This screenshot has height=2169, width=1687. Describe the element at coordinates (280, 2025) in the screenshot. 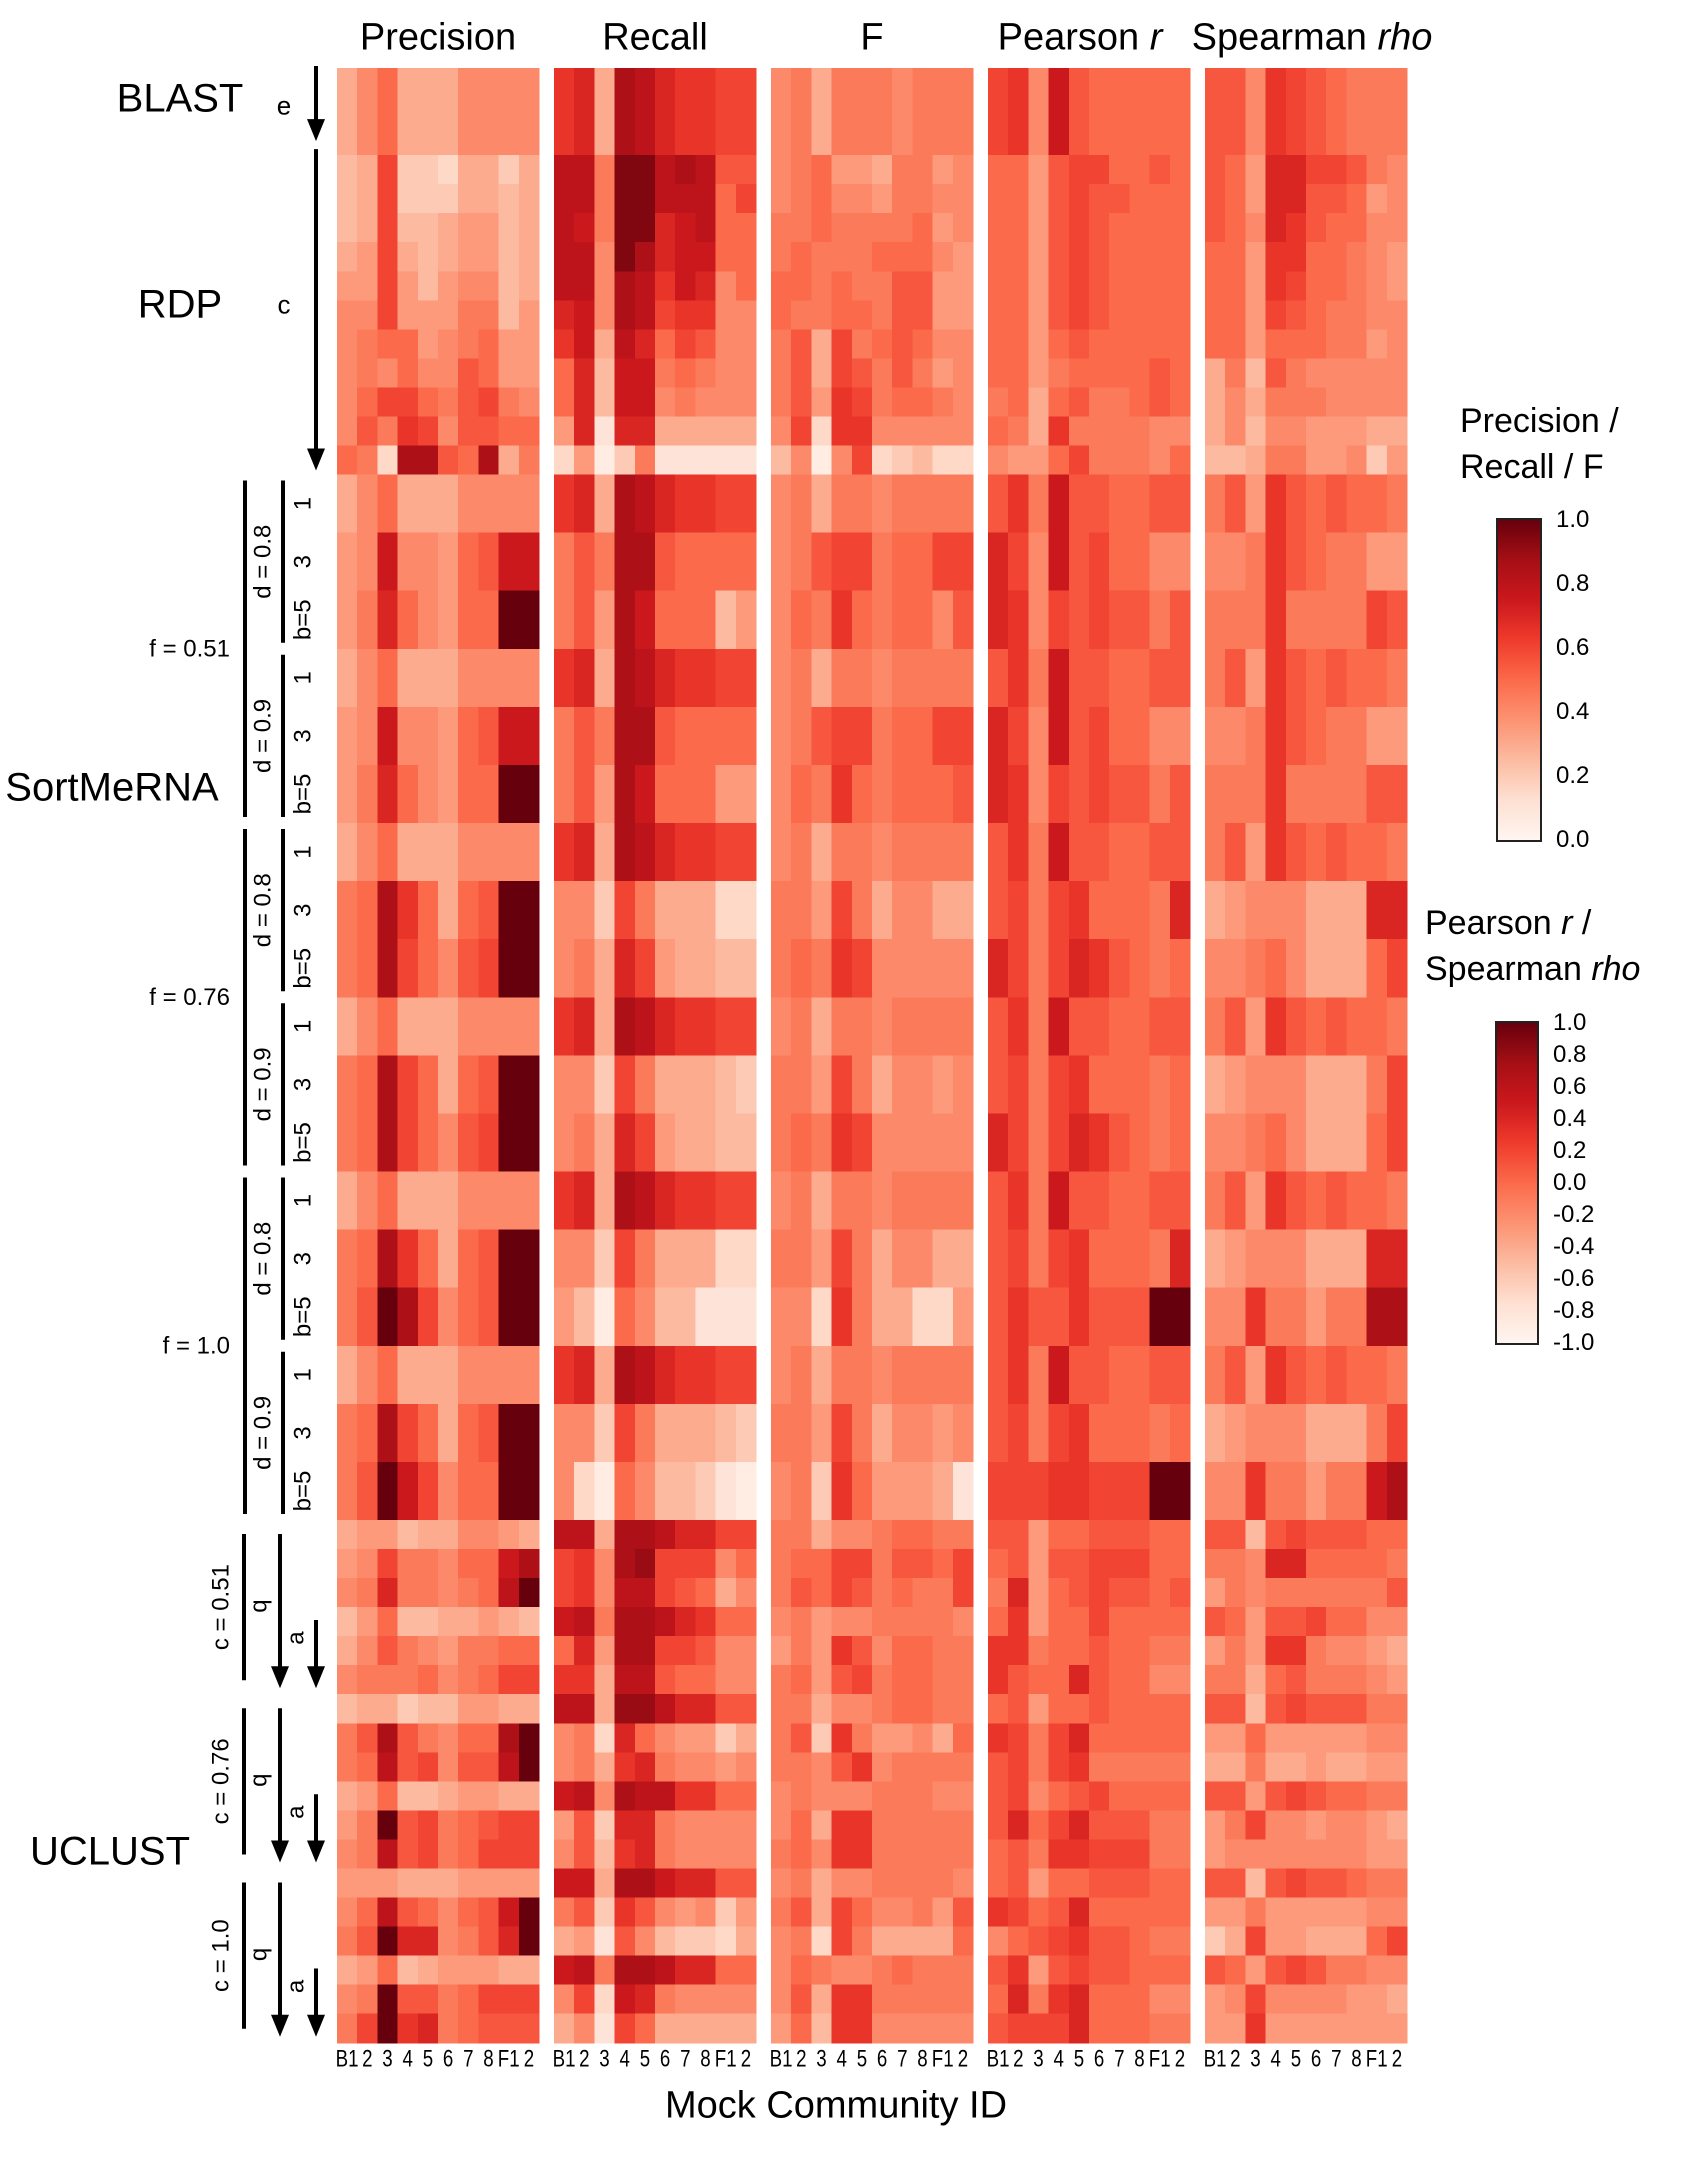

I see `q-arrow-head` at that location.